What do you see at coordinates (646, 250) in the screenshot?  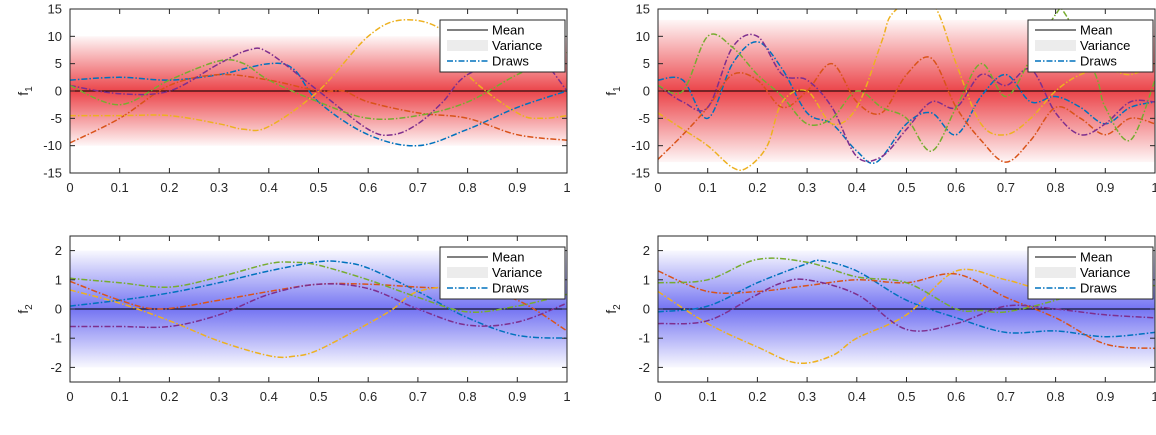 I see `y-tick-label: 2` at bounding box center [646, 250].